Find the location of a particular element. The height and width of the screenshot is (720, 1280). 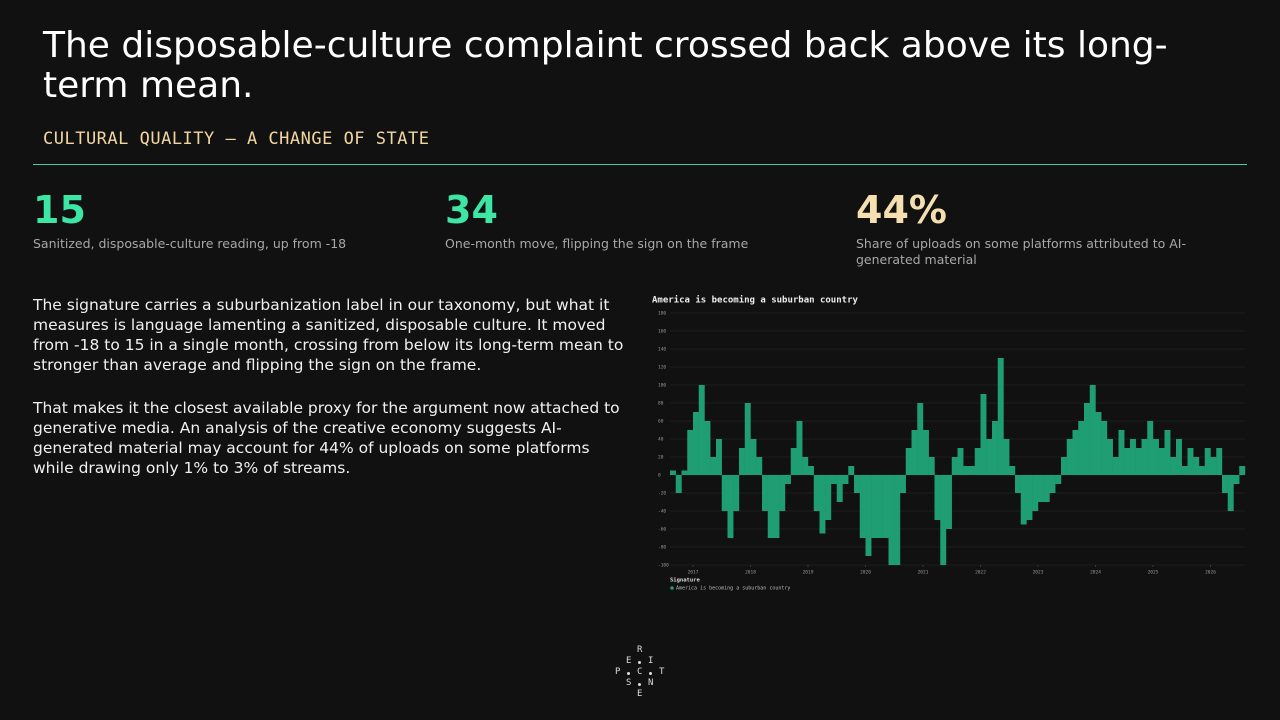

y-tick-label: 80 is located at coordinates (661, 404).